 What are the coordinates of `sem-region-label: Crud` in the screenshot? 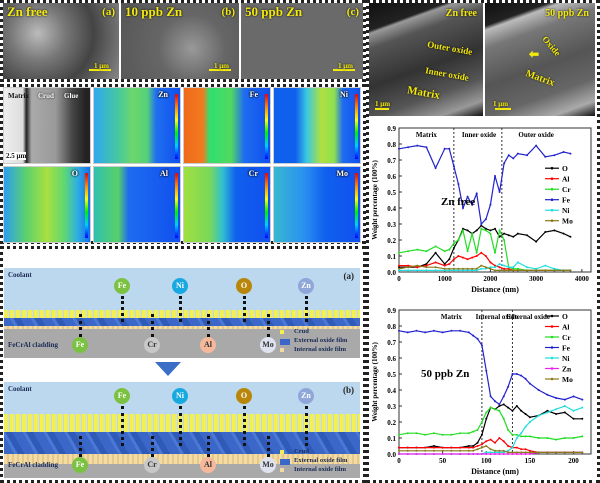 It's located at (46, 96).